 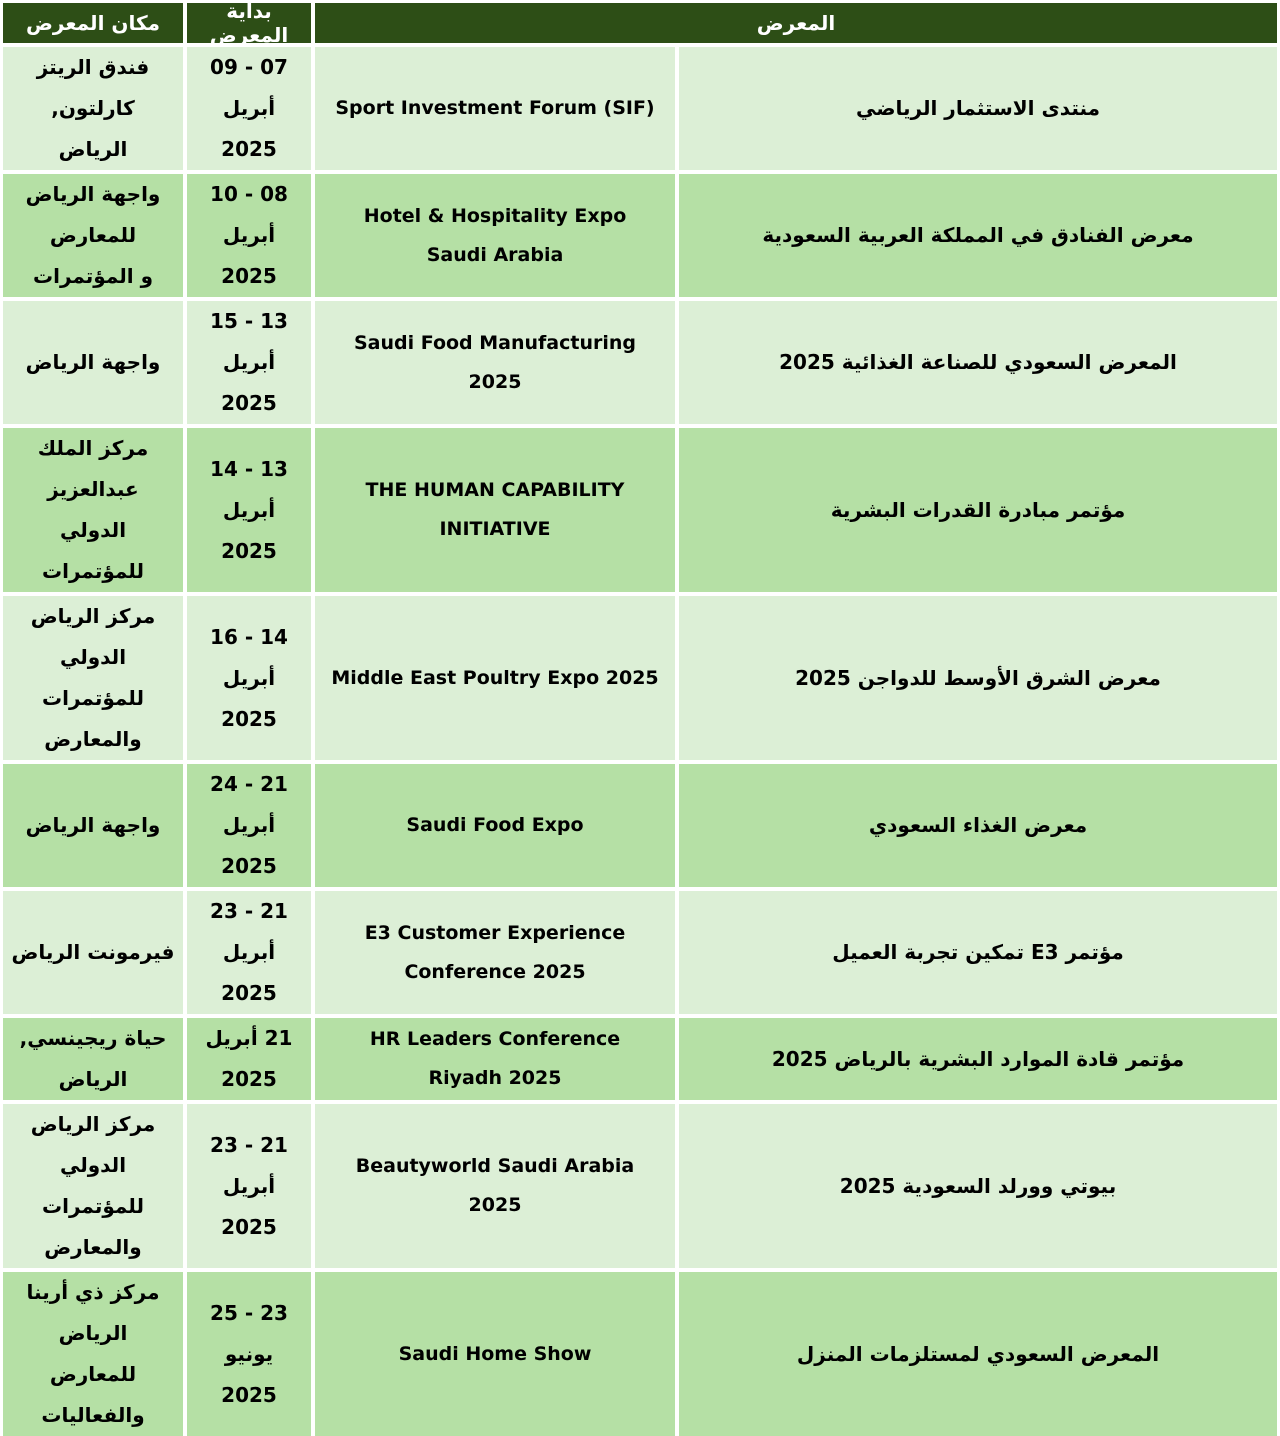 What do you see at coordinates (978, 235) in the screenshot?
I see `event-name-ar-cell: معرض الفنادق في المملكة العربية السعودية` at bounding box center [978, 235].